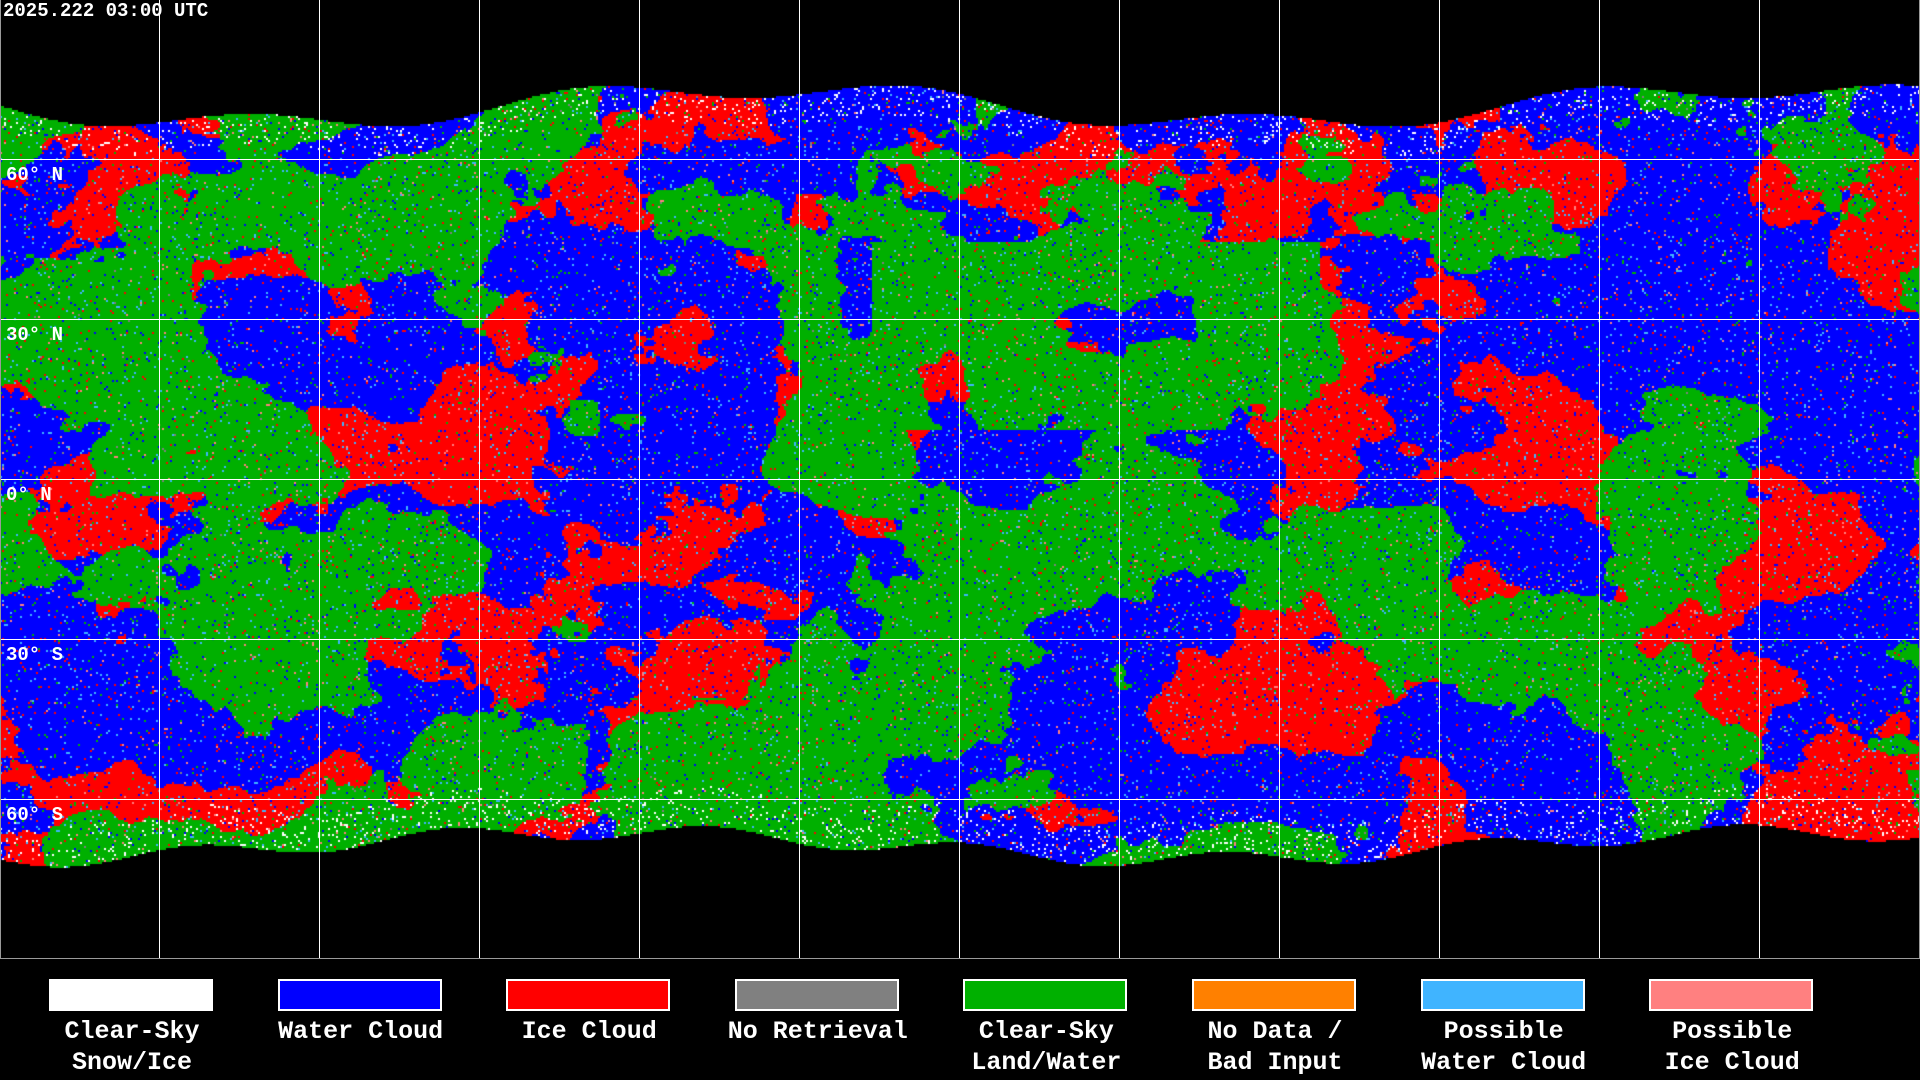  I want to click on legend-label: Possible Ice Cloud, so click(1732, 1047).